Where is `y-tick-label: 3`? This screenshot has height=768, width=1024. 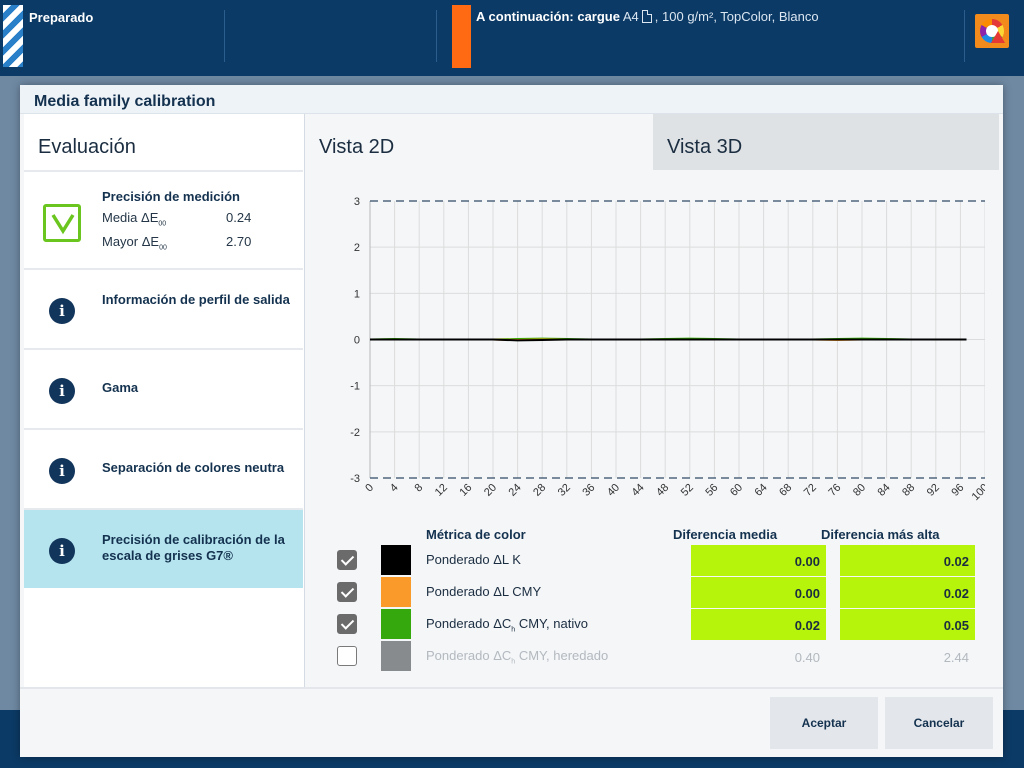
y-tick-label: 3 is located at coordinates (357, 202).